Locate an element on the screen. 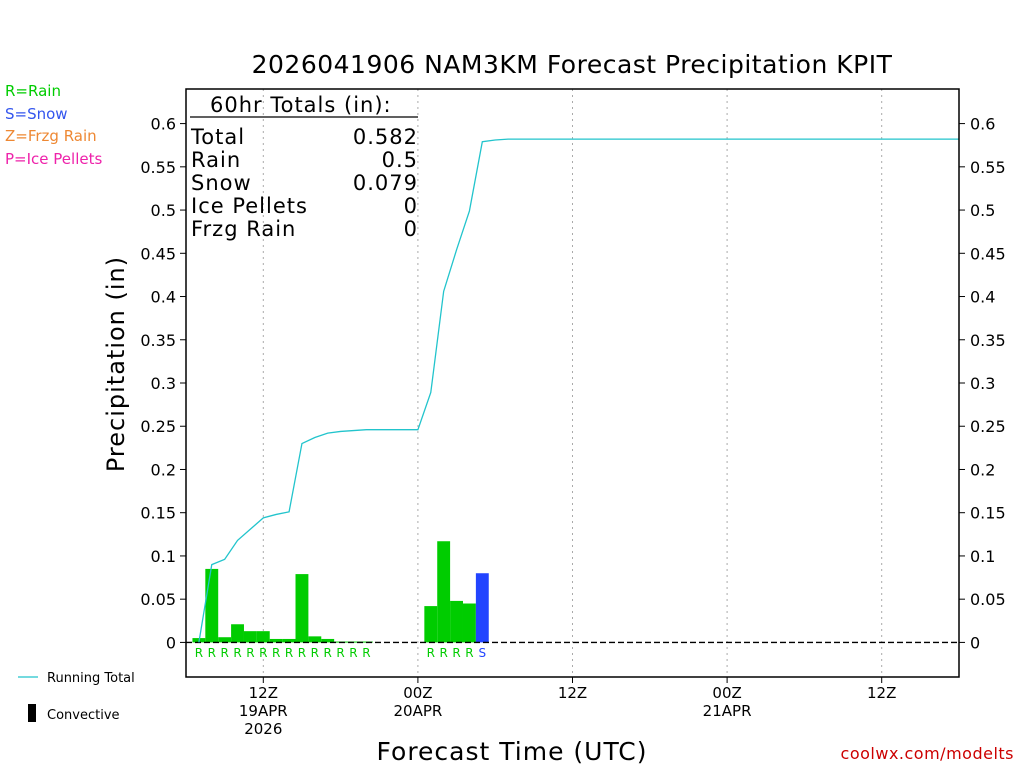  ytick-label-left: 0.4 is located at coordinates (163, 297).